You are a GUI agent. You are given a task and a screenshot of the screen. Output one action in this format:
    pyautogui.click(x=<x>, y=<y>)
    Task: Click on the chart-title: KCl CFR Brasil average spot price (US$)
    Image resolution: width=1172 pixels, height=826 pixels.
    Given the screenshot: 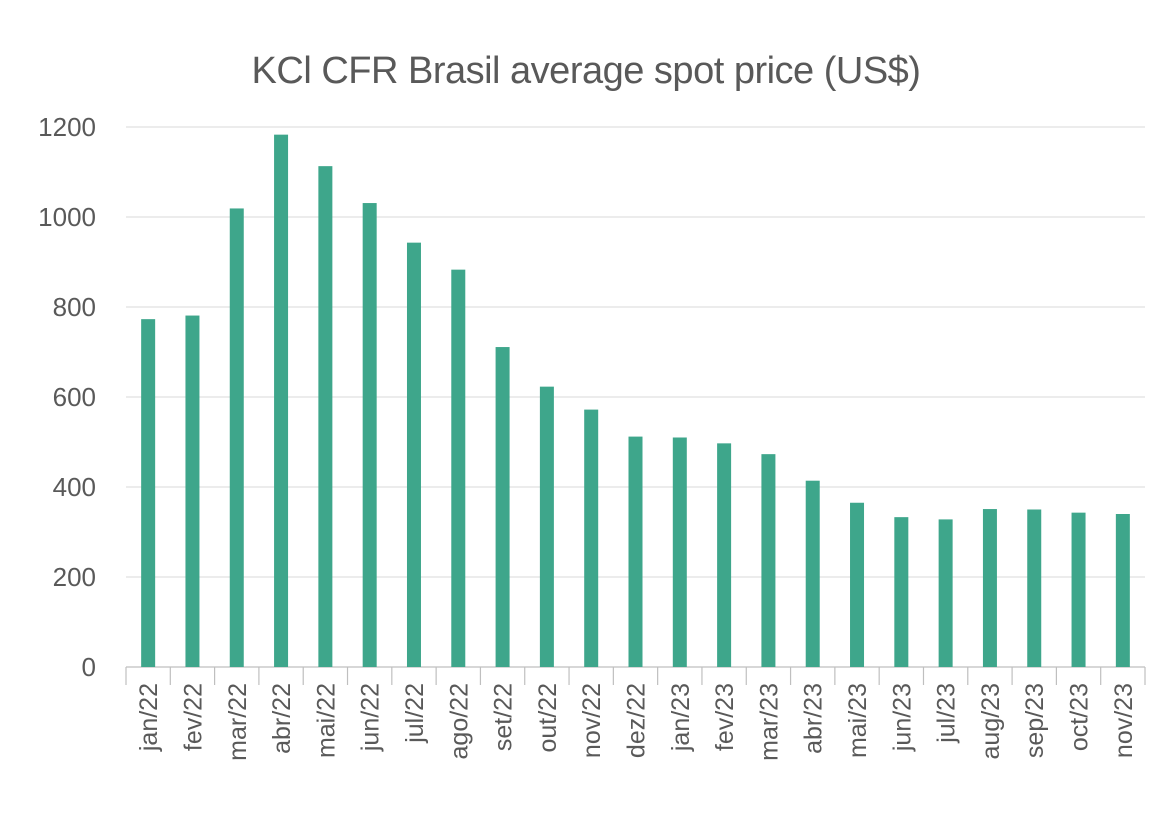 What is the action you would take?
    pyautogui.click(x=586, y=71)
    